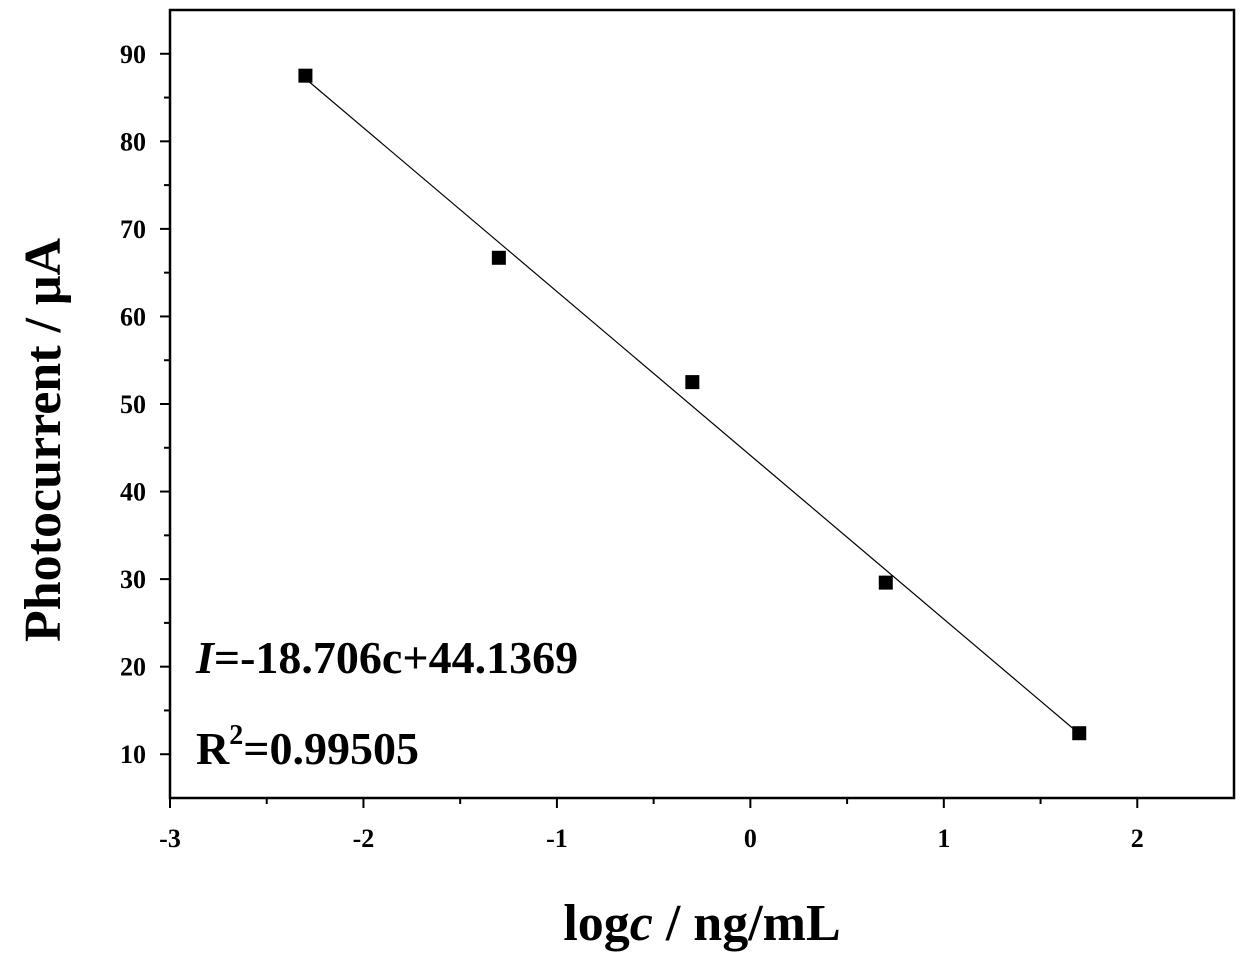  I want to click on x-tick-label: -1, so click(557, 838).